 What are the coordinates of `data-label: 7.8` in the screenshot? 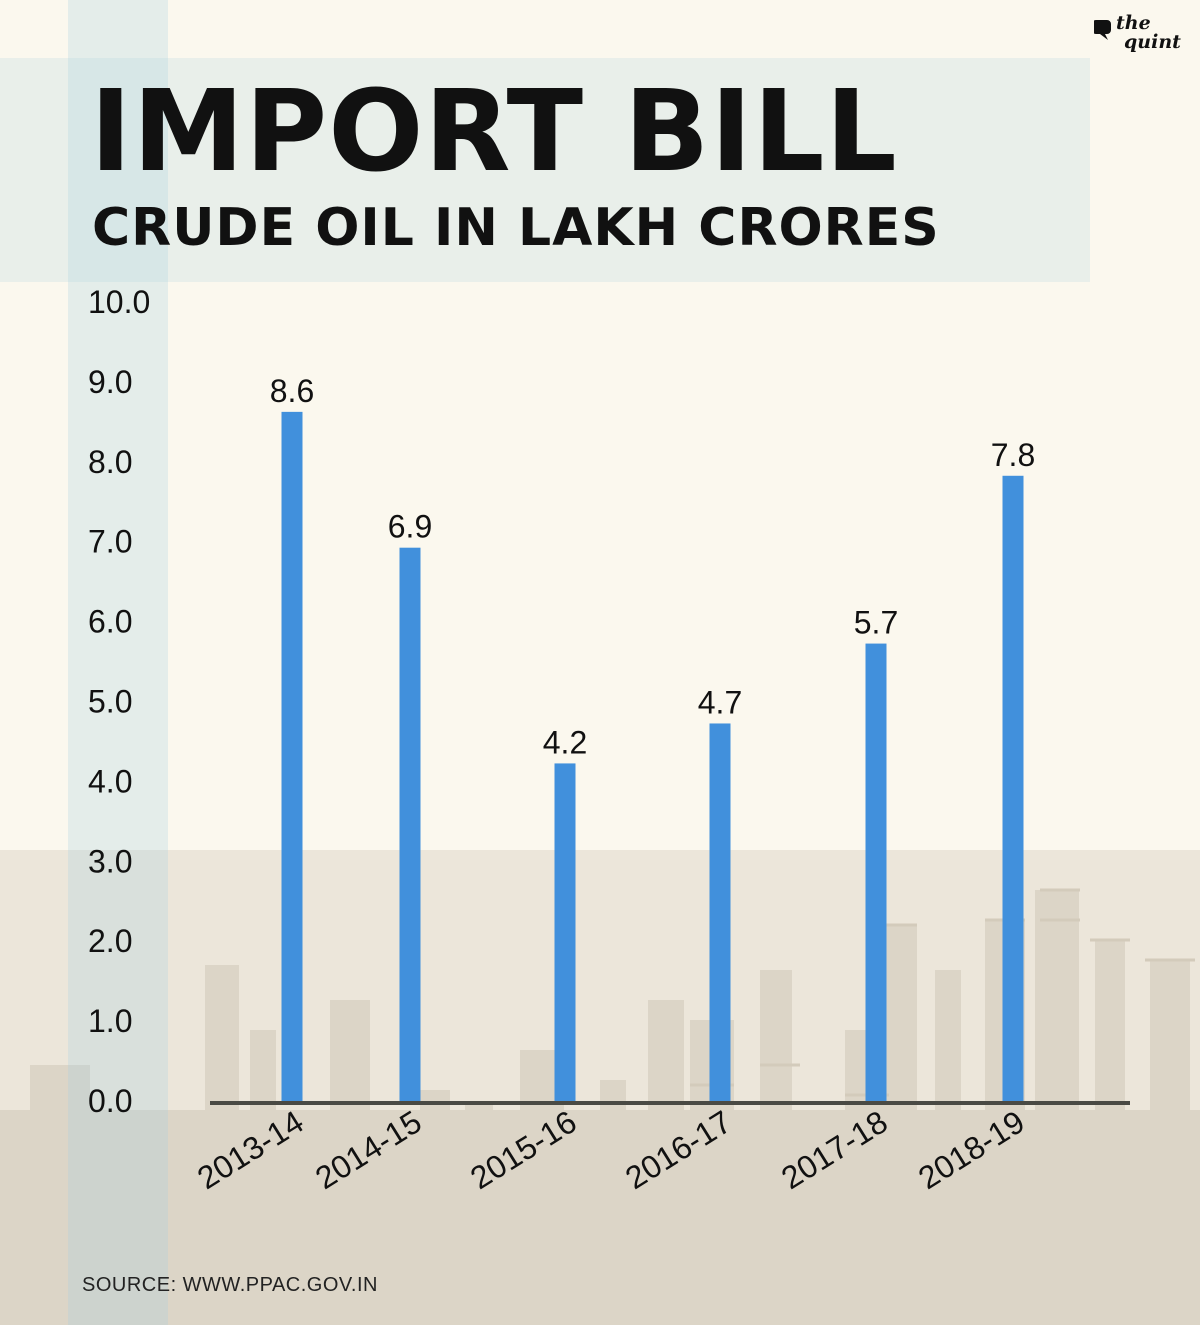 It's located at (1013, 455).